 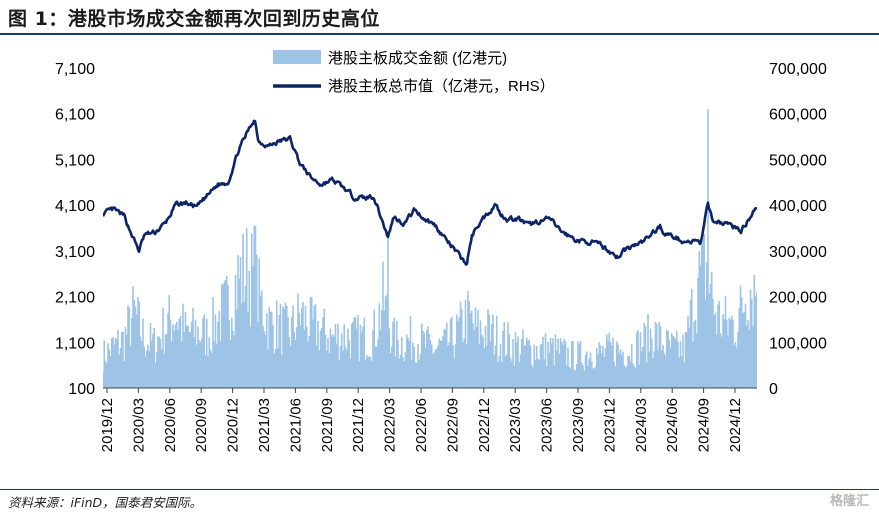 I want to click on legend: 港股主板成交金额 (亿港元) 港股主板总市值（亿港元，RHS）, so click(x=414, y=72).